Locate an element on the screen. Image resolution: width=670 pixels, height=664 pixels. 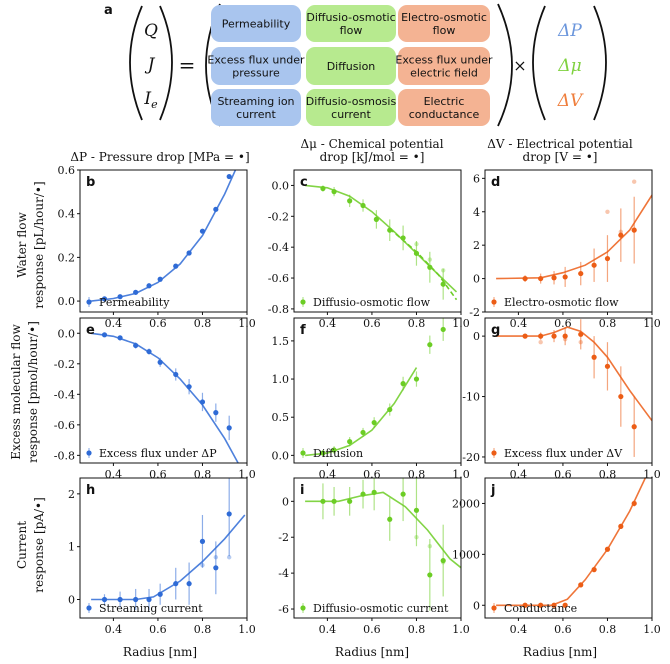
panel-letter-j: j is located at coordinates (492, 490).